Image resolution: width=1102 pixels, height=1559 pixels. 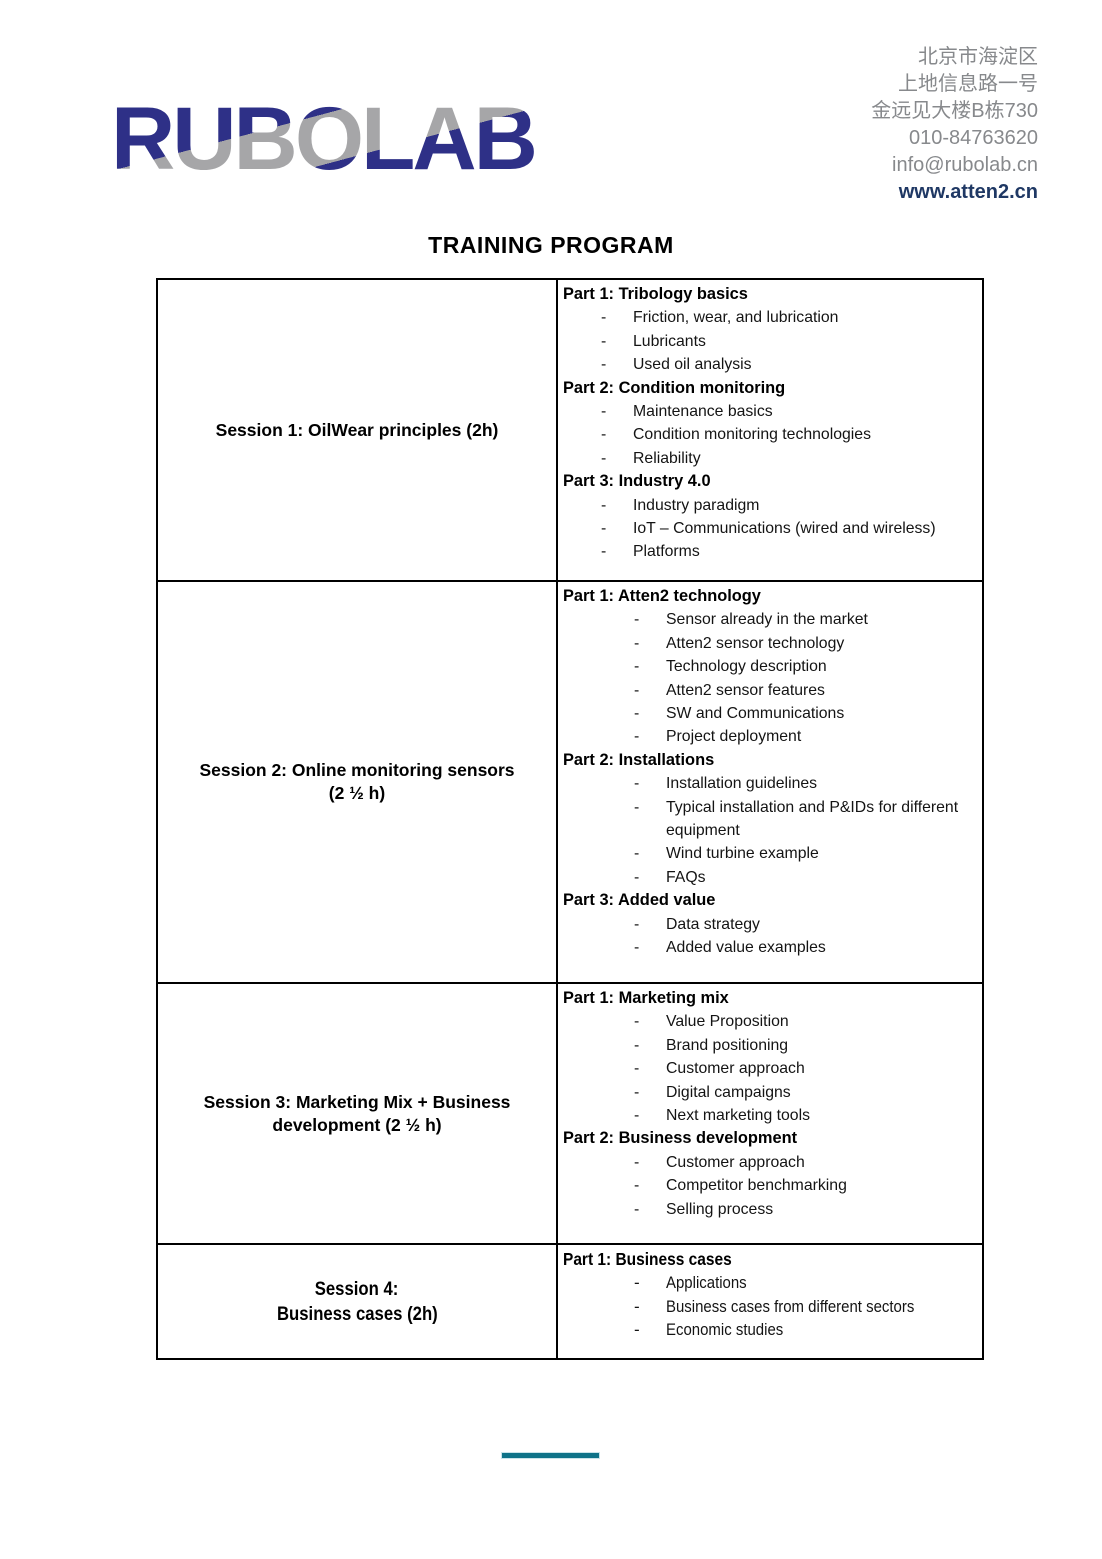 I want to click on list-item: Condition monitoring technologies, so click(x=770, y=435).